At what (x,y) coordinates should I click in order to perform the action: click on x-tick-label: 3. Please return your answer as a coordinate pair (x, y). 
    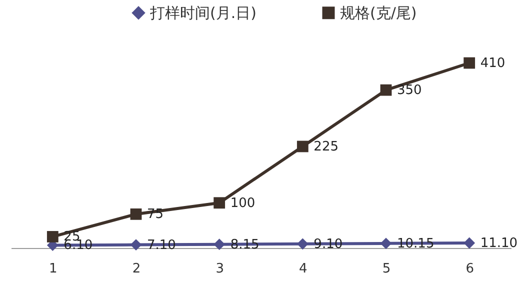
    Looking at the image, I should click on (220, 269).